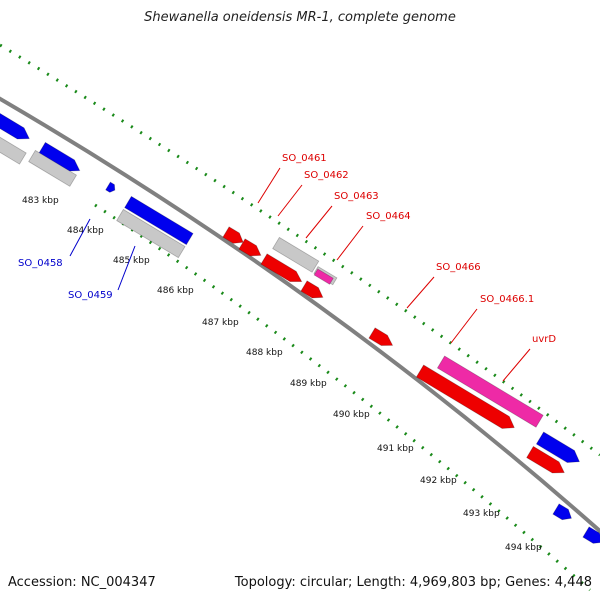  I want to click on tick-label: 488 kbp, so click(264, 353).